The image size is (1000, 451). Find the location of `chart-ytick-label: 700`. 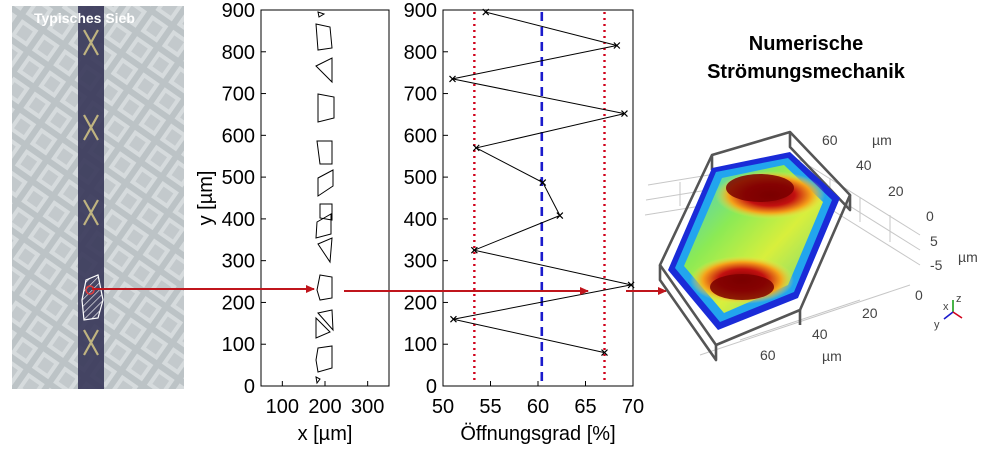

chart-ytick-label: 700 is located at coordinates (420, 95).